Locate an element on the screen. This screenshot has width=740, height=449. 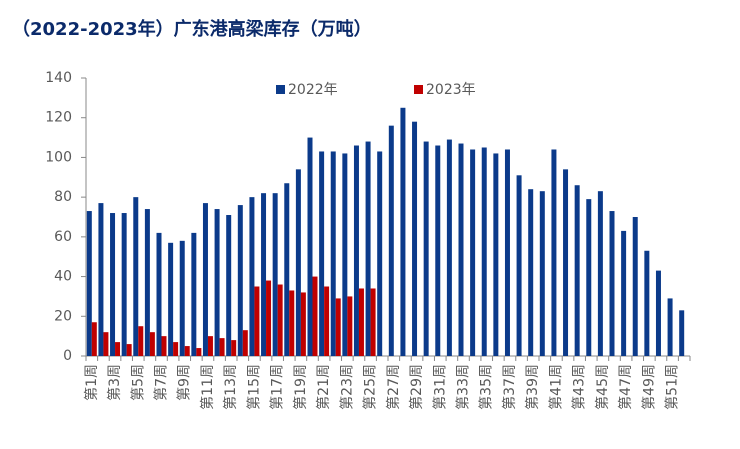
legend-label: 2022年 is located at coordinates (313, 90).